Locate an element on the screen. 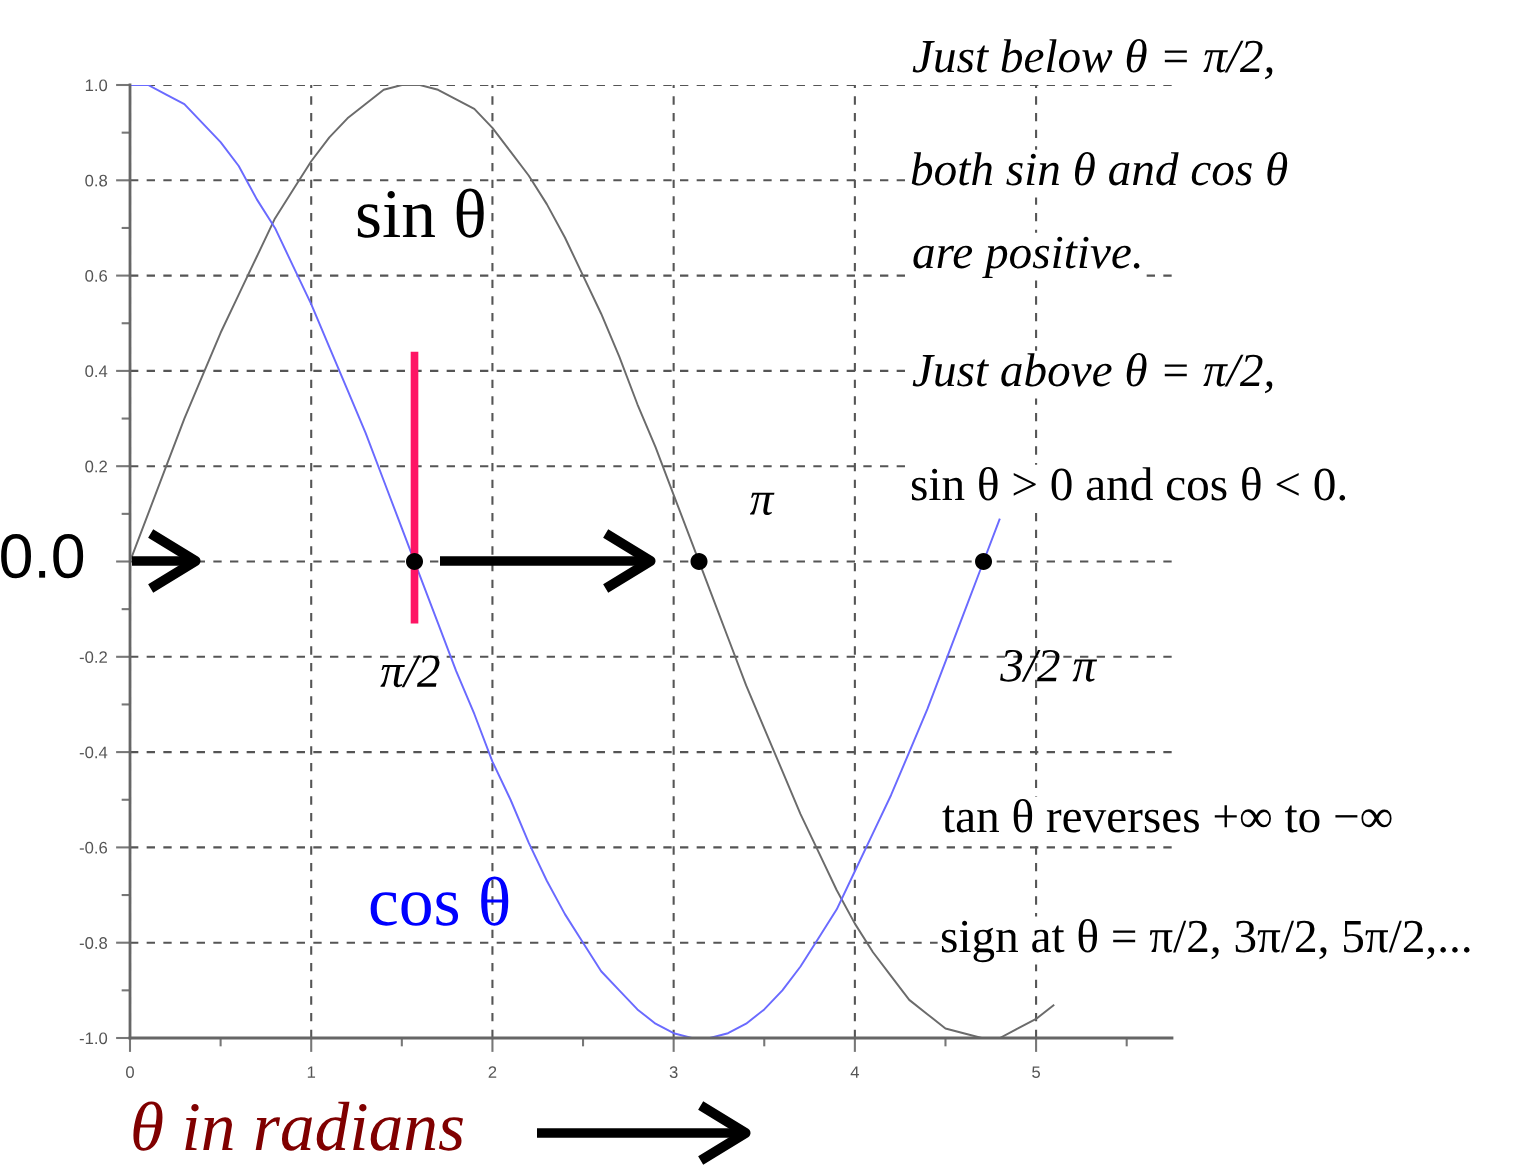  text: Just below θ = π/2, is located at coordinates (1092, 59).